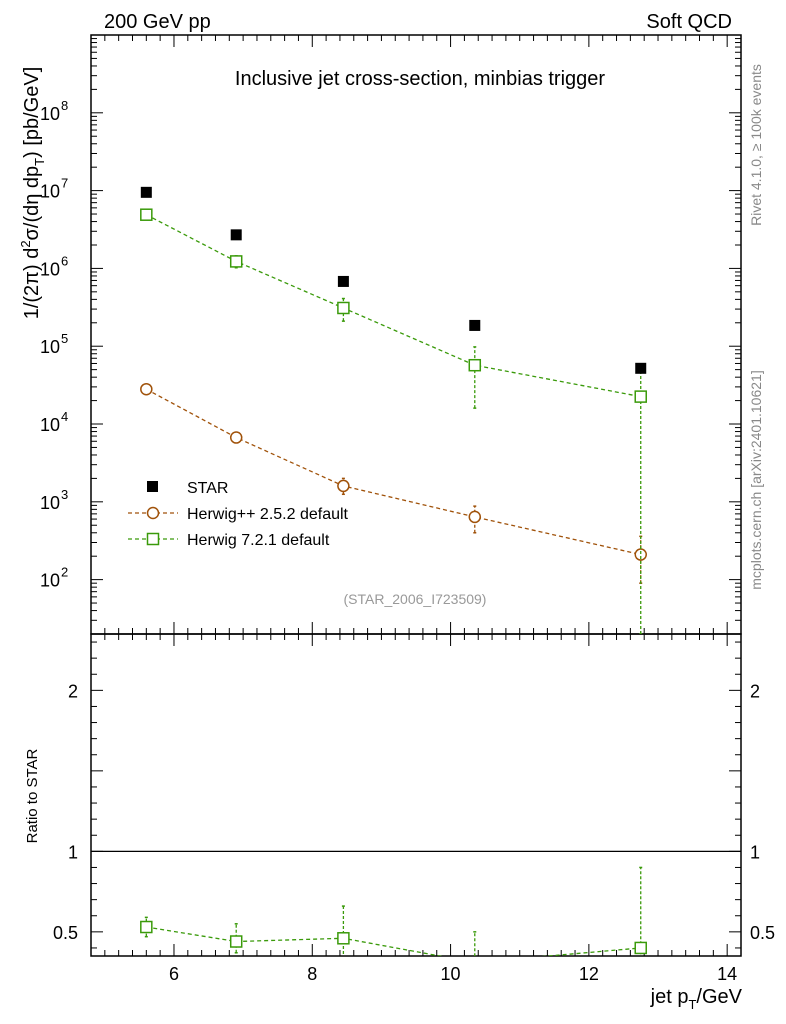 The width and height of the screenshot is (786, 1024). I want to click on legend-herwig7-marker, so click(153, 539).